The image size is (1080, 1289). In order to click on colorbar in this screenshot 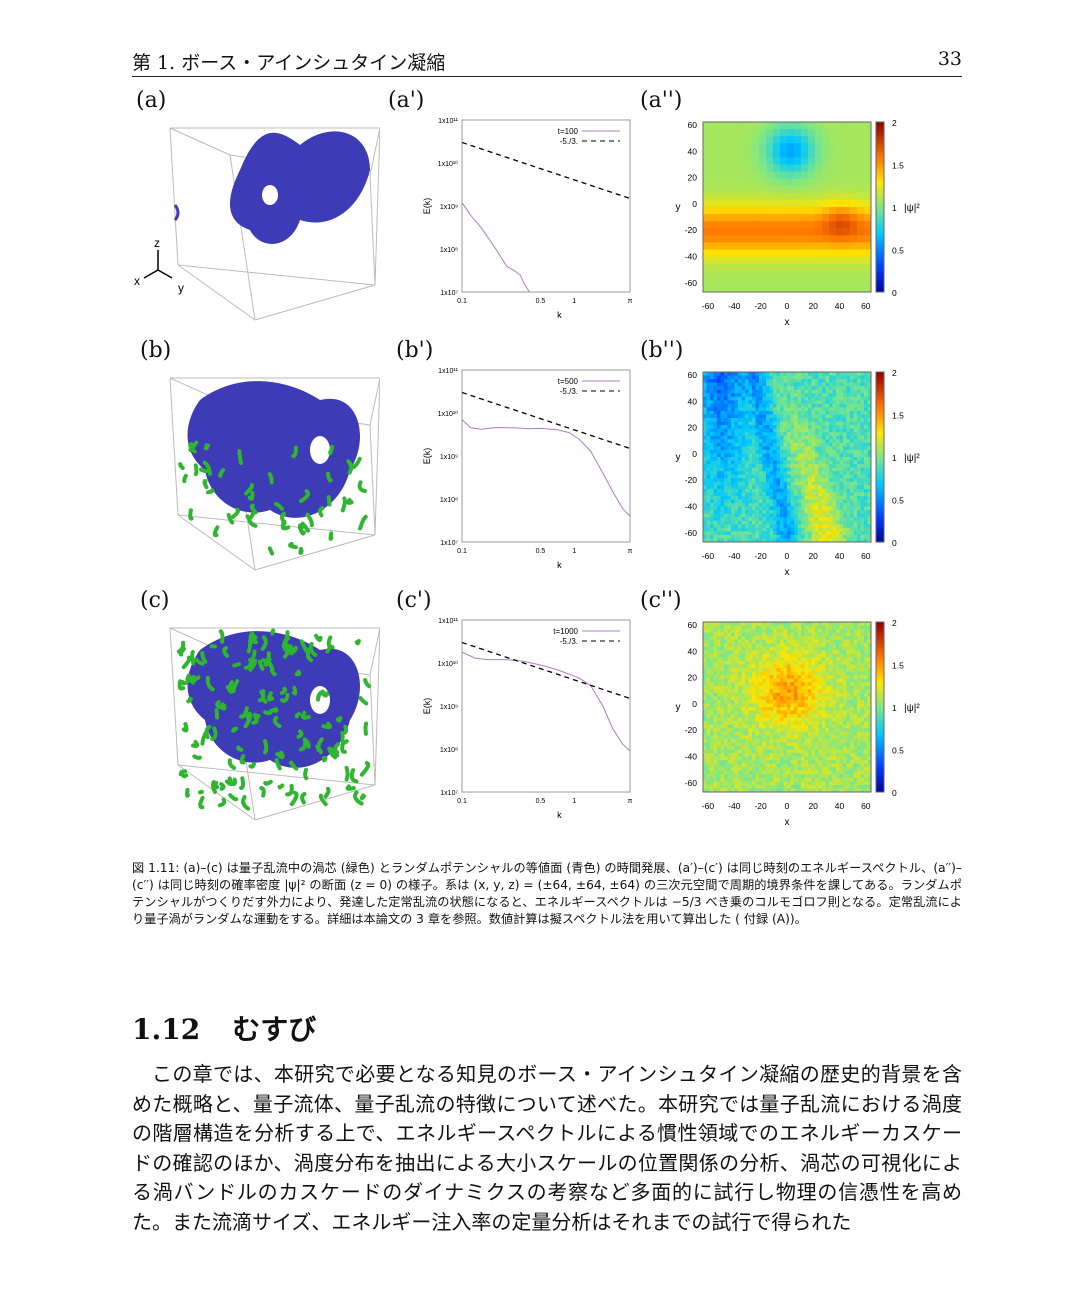, I will do `click(880, 707)`.